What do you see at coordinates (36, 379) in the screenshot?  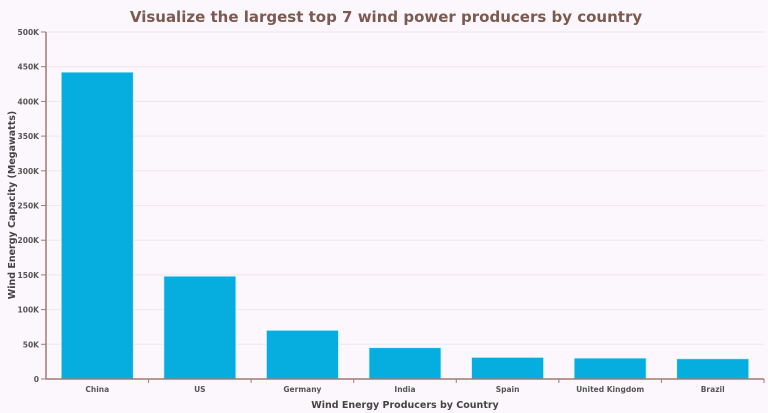 I see `y-tick-label: 0` at bounding box center [36, 379].